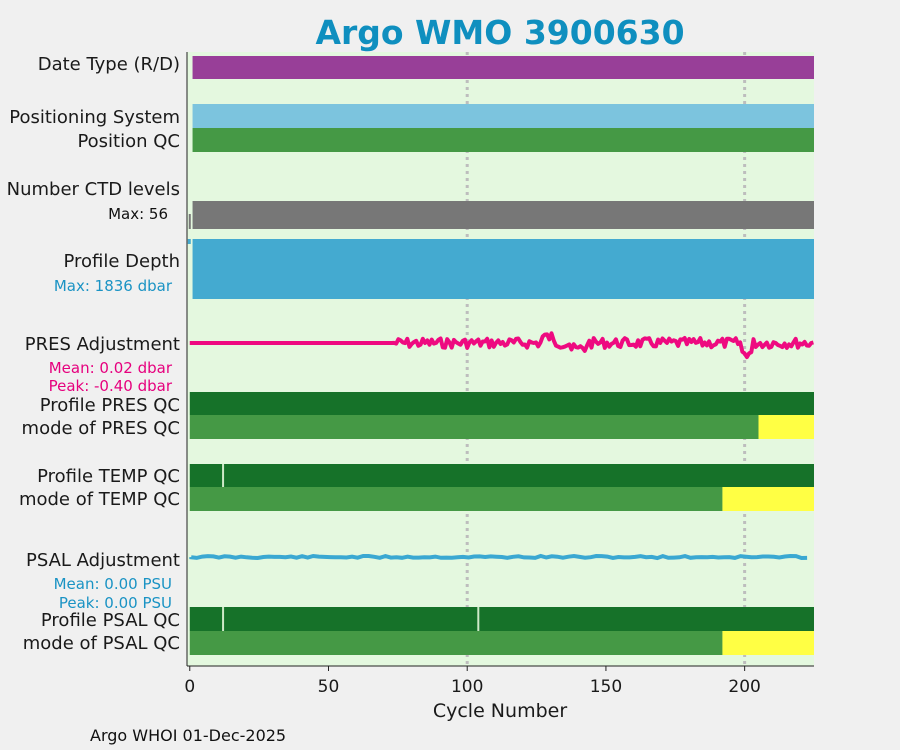  What do you see at coordinates (108, 476) in the screenshot?
I see `label-profile-temp-qc: Profile TEMP QC` at bounding box center [108, 476].